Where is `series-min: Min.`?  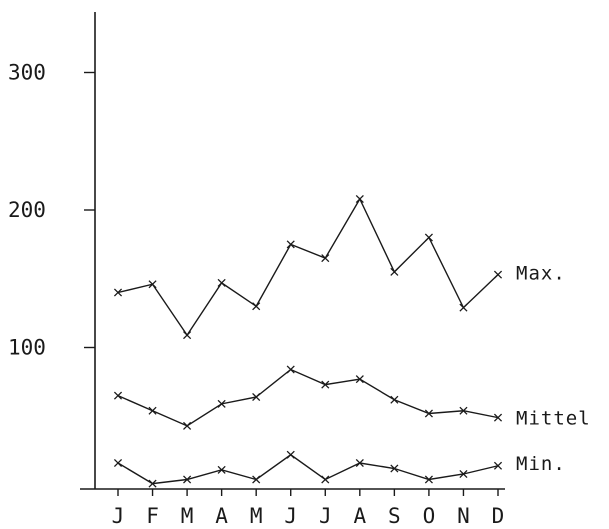 series-min: Min. is located at coordinates (339, 469).